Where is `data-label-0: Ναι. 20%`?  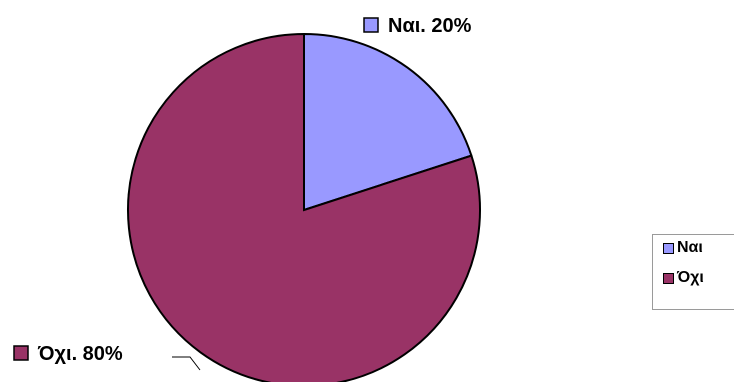
data-label-0: Ναι. 20% is located at coordinates (417, 26).